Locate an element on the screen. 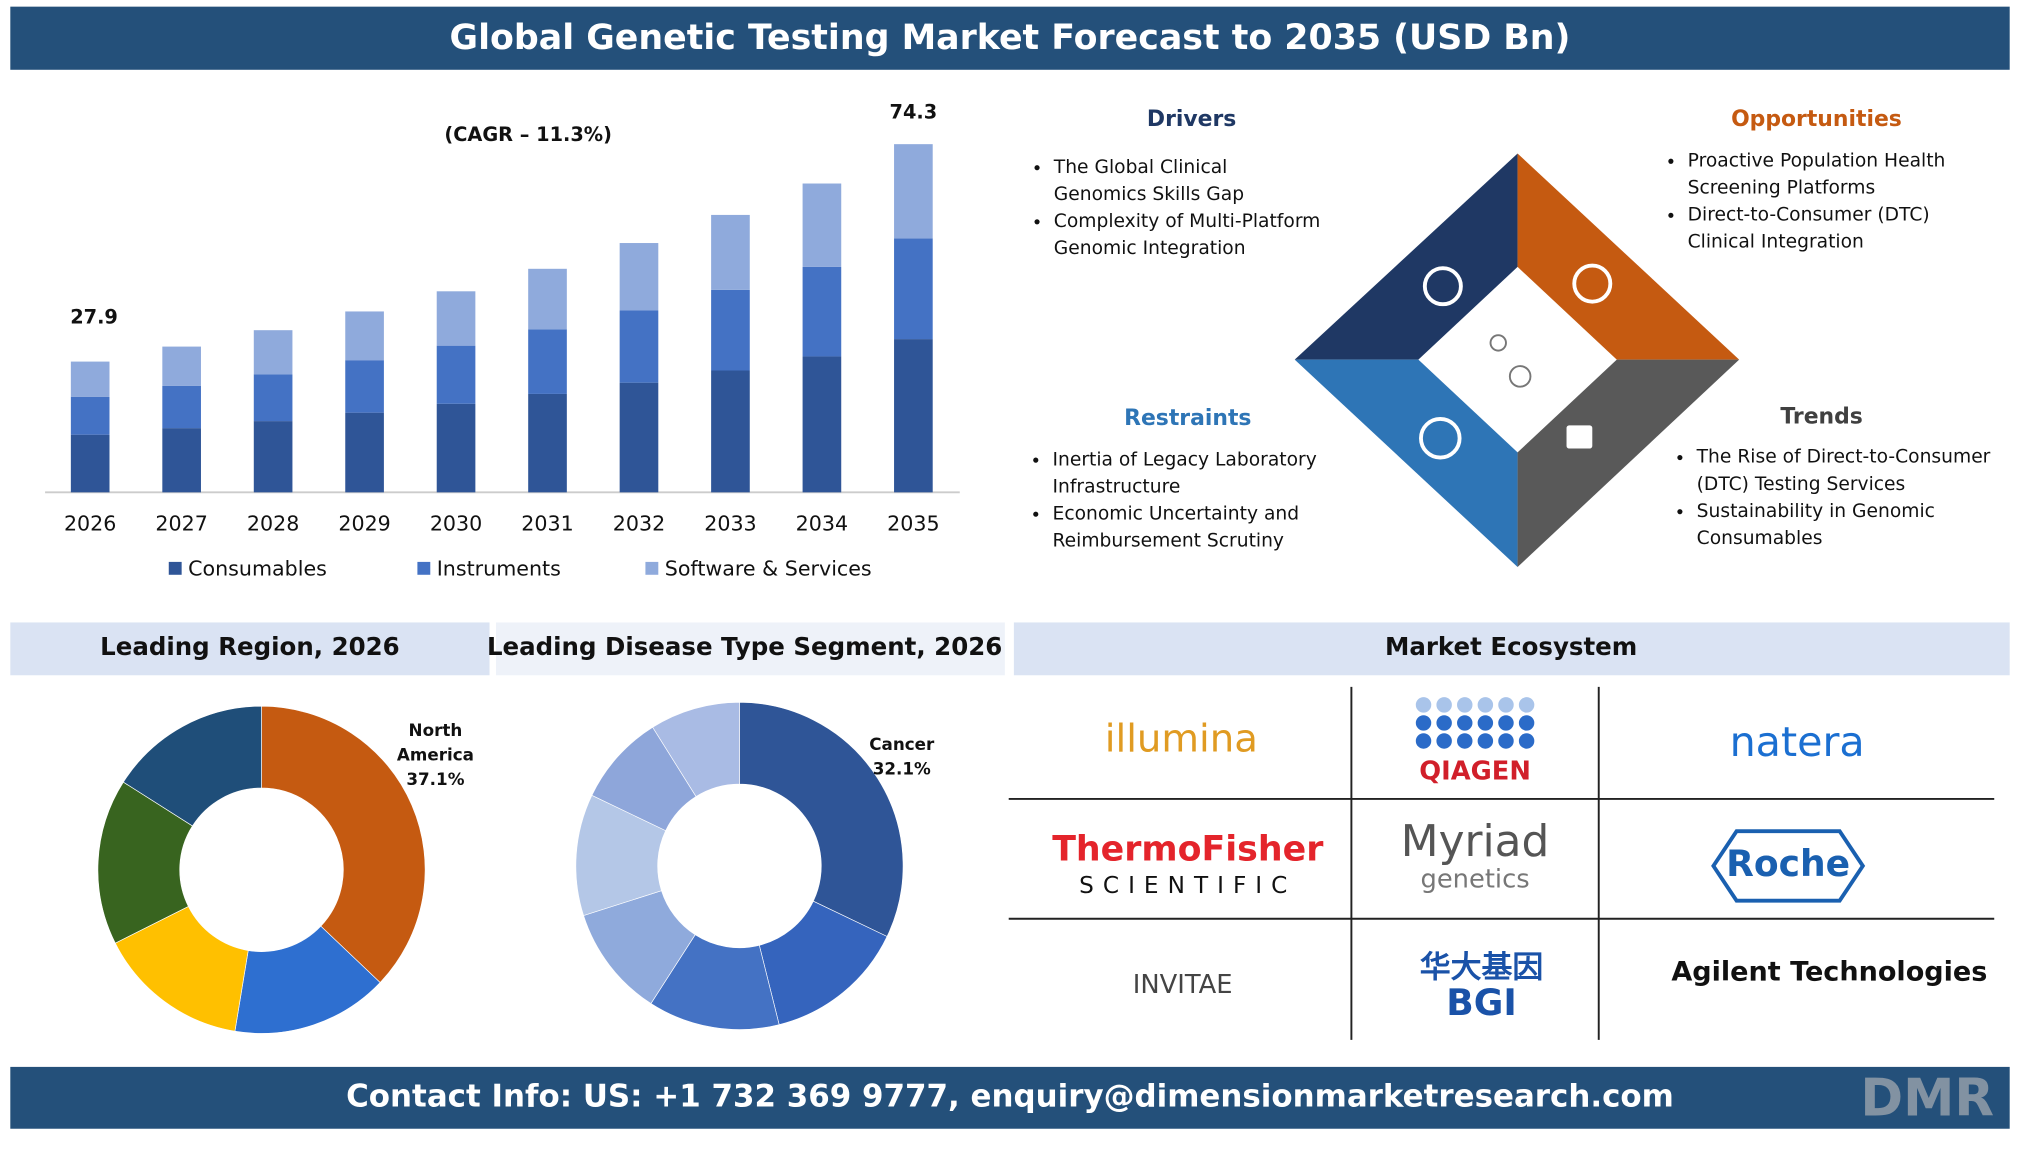 This screenshot has width=2020, height=1156. section-title: Market Ecosystem is located at coordinates (1511, 646).